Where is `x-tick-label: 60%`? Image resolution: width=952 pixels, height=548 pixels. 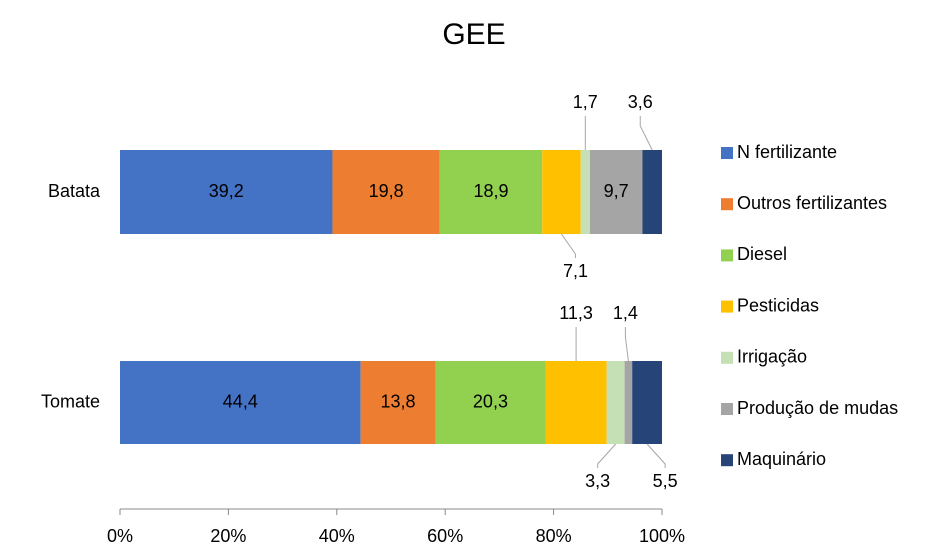 x-tick-label: 60% is located at coordinates (445, 536).